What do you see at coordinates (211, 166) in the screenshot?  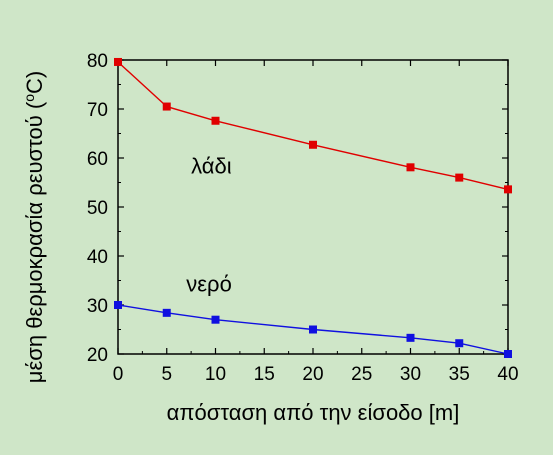 I see `series-label-oil: λάδι` at bounding box center [211, 166].